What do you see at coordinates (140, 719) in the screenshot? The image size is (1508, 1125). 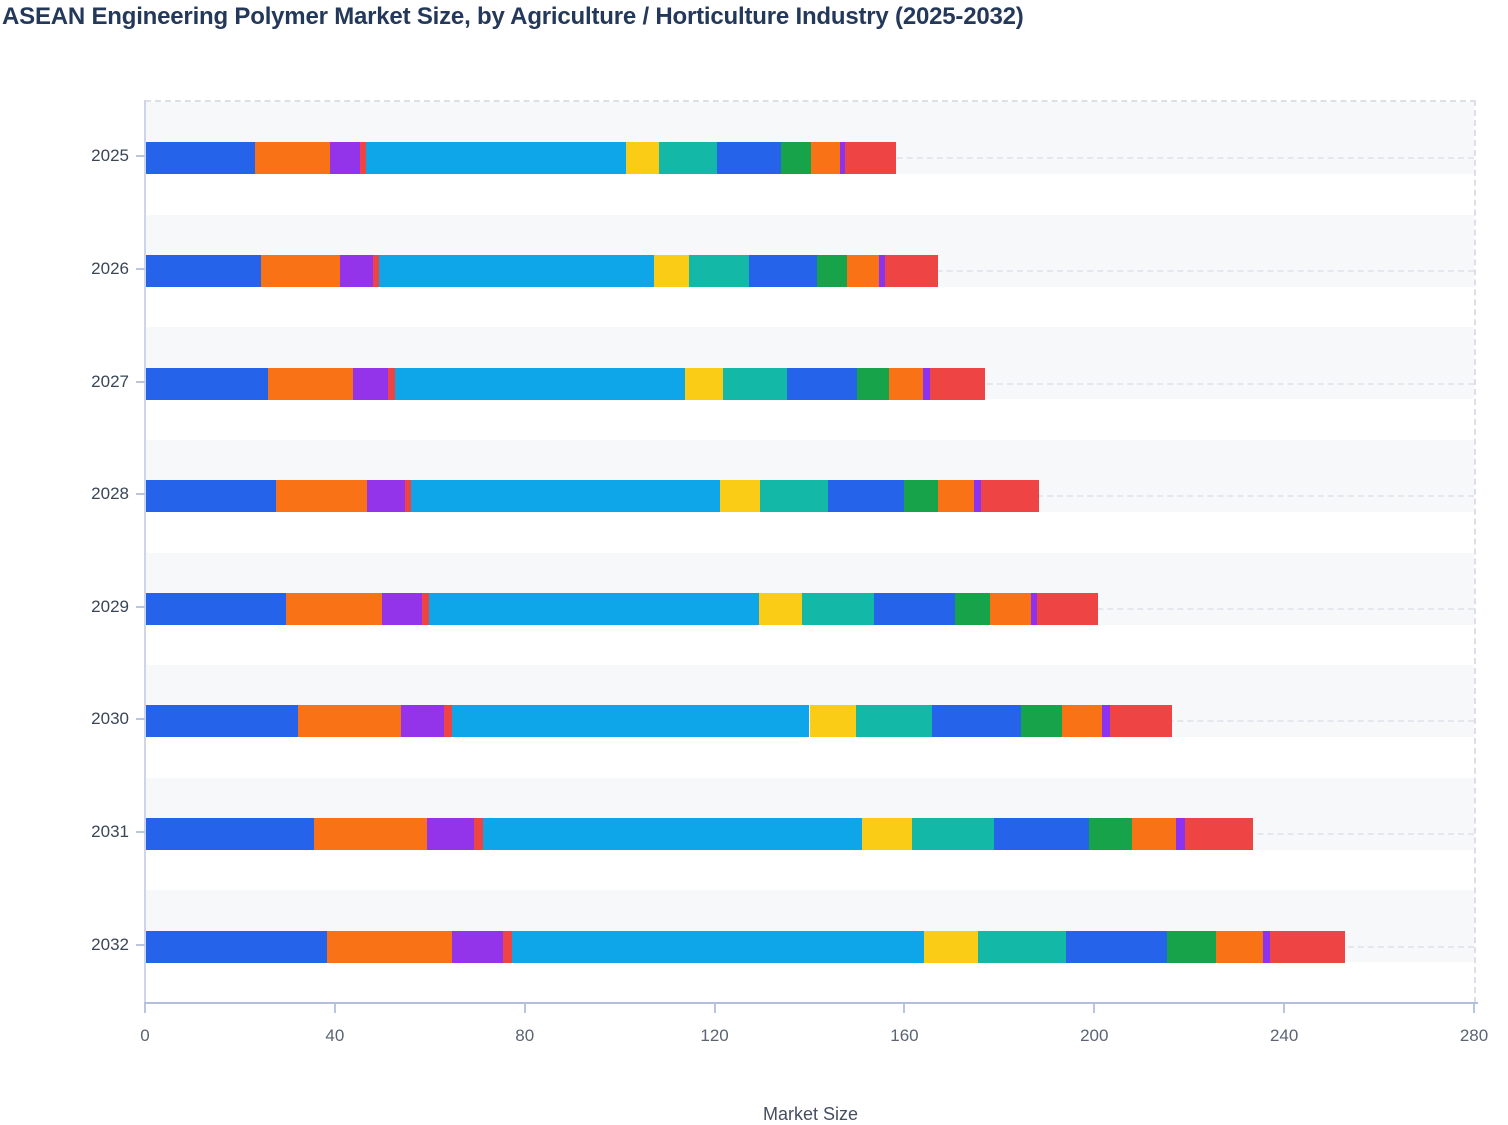 I see `y-tick` at bounding box center [140, 719].